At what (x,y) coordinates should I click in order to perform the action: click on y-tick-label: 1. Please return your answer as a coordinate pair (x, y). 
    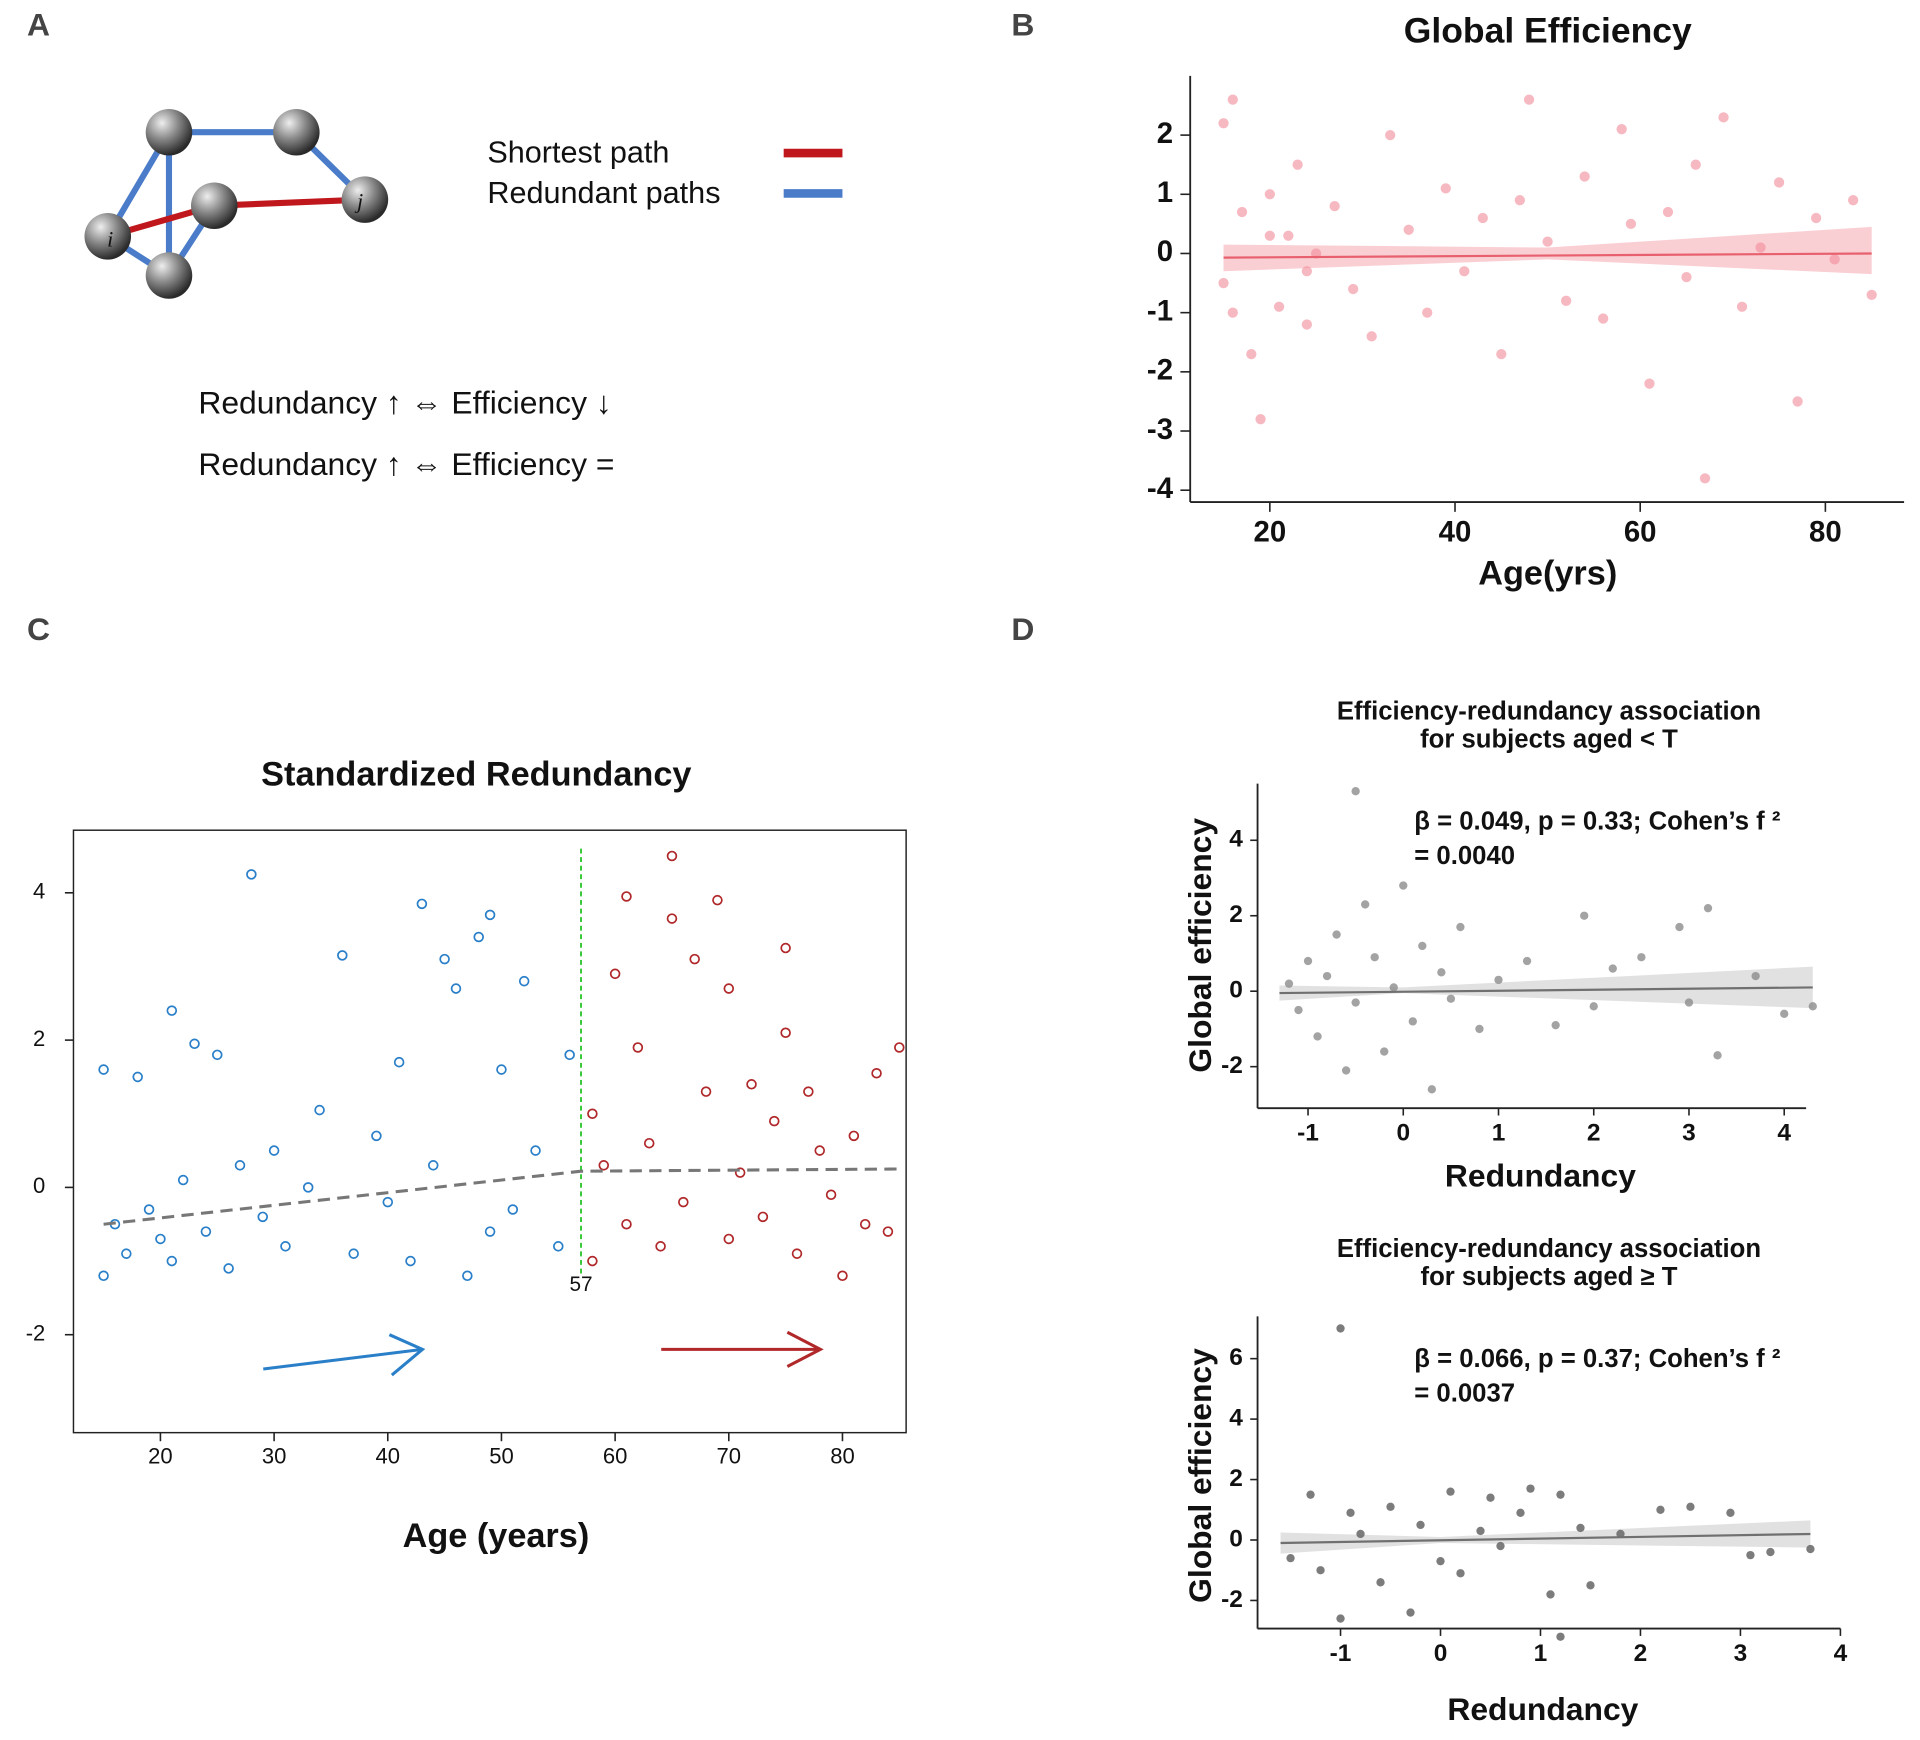
    Looking at the image, I should click on (1165, 192).